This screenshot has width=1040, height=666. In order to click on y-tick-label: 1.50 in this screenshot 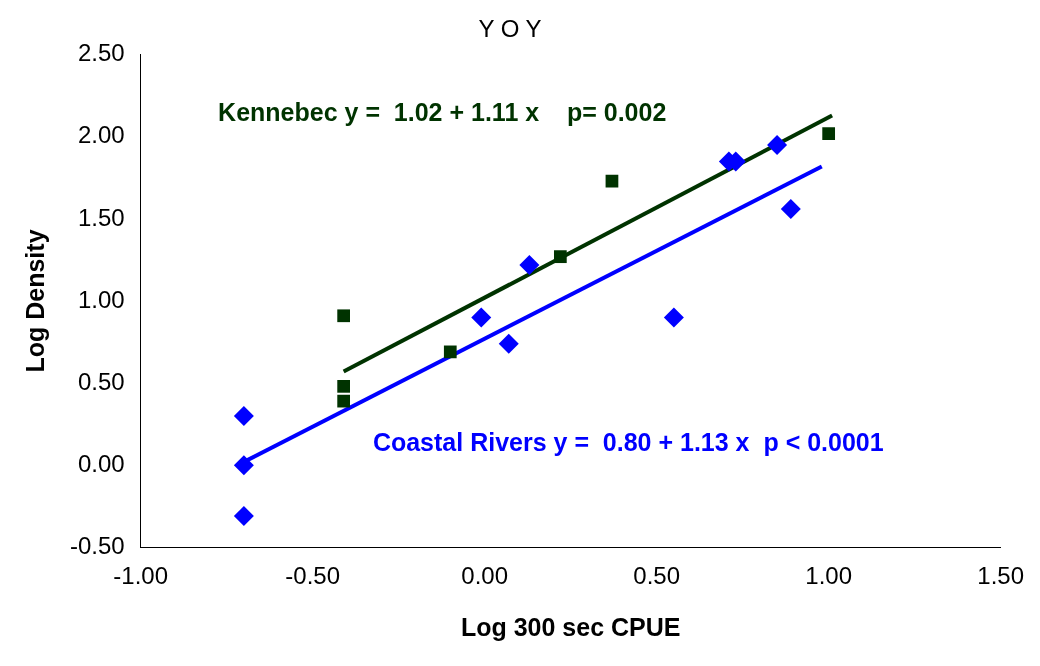, I will do `click(101, 217)`.